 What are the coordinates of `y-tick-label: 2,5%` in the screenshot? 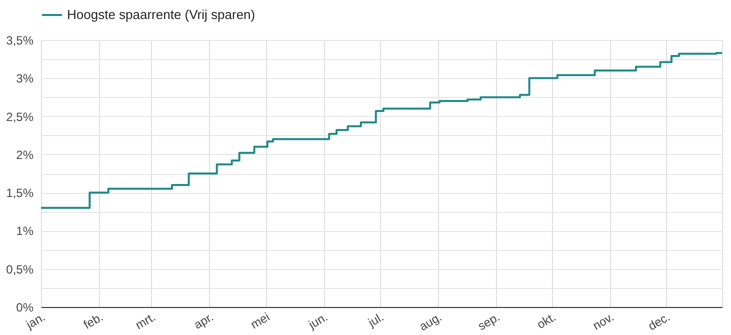 It's located at (20, 117).